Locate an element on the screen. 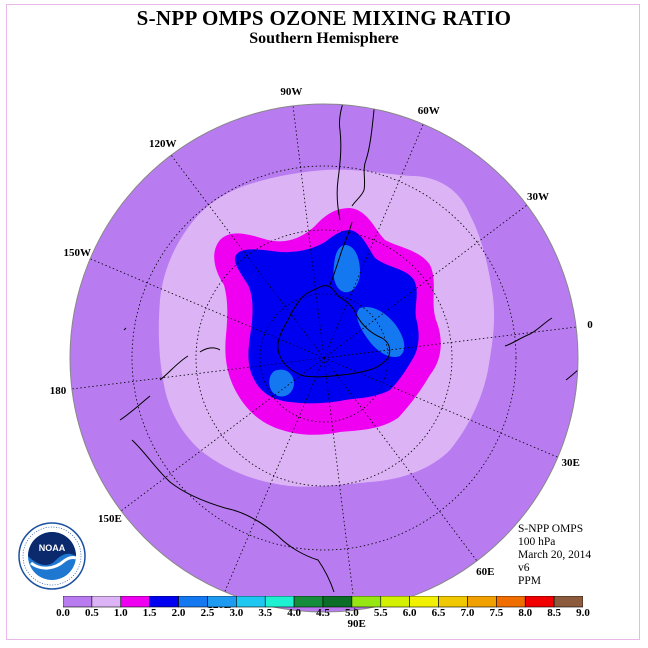 The width and height of the screenshot is (648, 648). colorbar-tick-label: 8.0 is located at coordinates (525, 613).